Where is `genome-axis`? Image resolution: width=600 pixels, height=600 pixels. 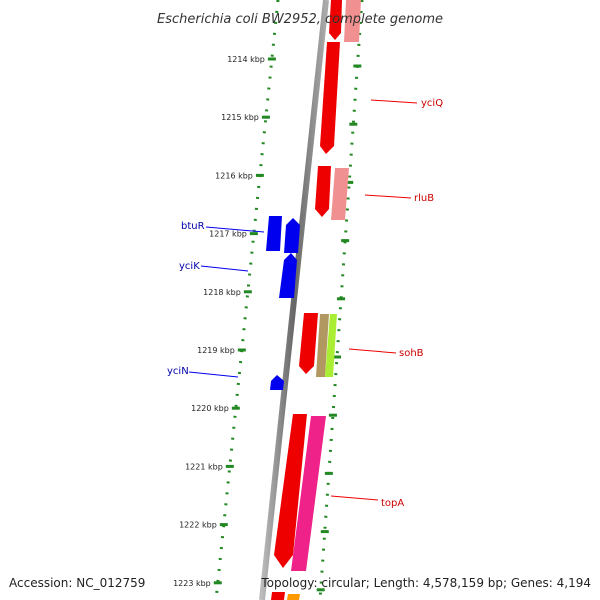 genome-axis is located at coordinates (294, 300).